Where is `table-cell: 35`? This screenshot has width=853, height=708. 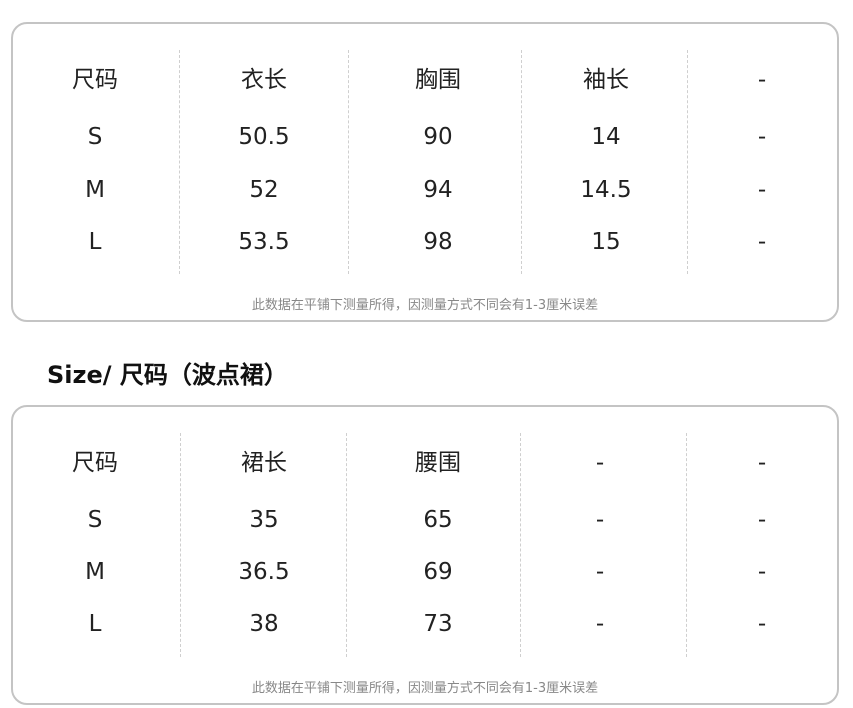 table-cell: 35 is located at coordinates (264, 520).